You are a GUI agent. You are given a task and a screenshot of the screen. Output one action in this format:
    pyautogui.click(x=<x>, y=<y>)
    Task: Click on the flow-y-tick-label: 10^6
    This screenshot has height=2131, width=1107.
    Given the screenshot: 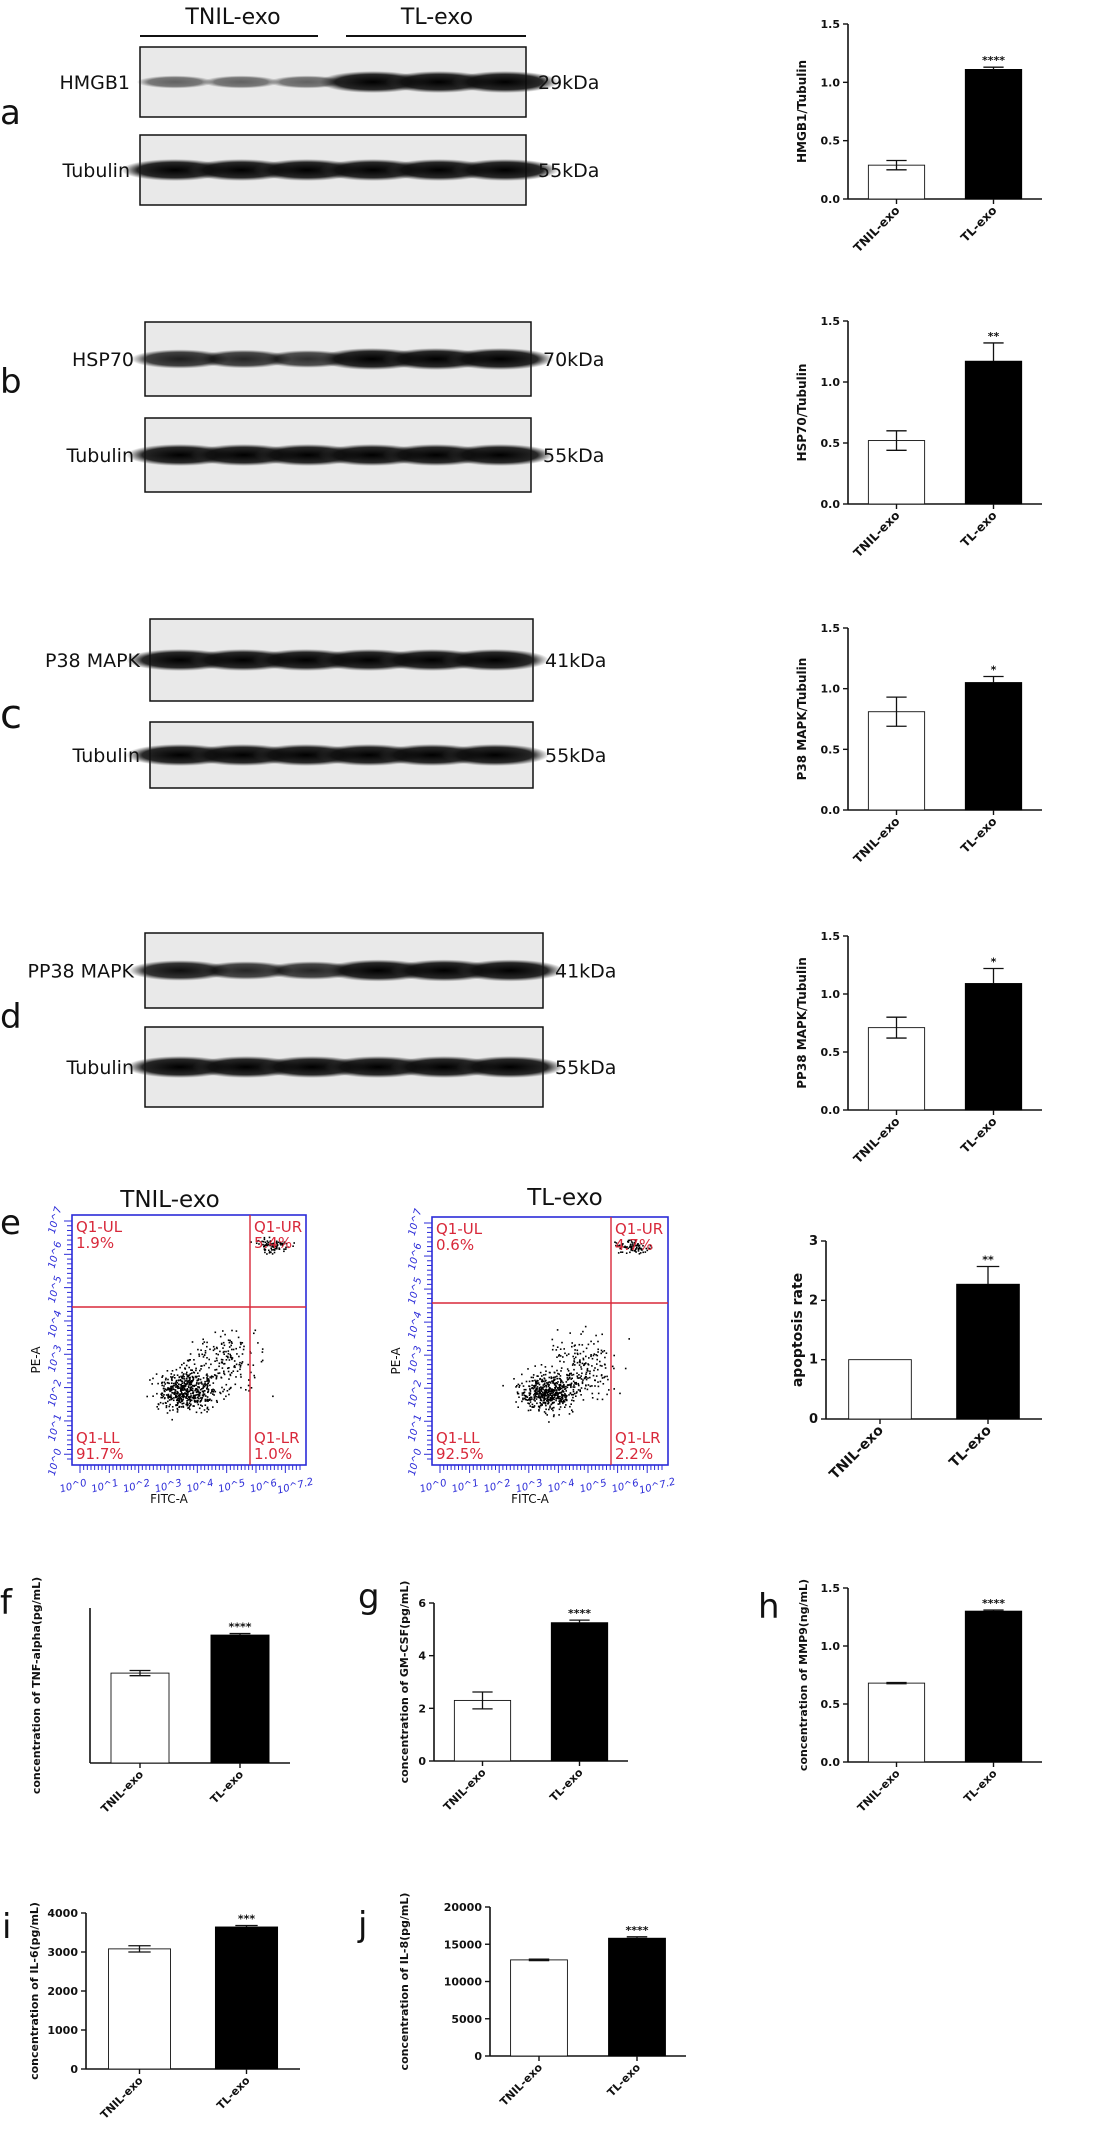 What is the action you would take?
    pyautogui.click(x=56, y=1254)
    